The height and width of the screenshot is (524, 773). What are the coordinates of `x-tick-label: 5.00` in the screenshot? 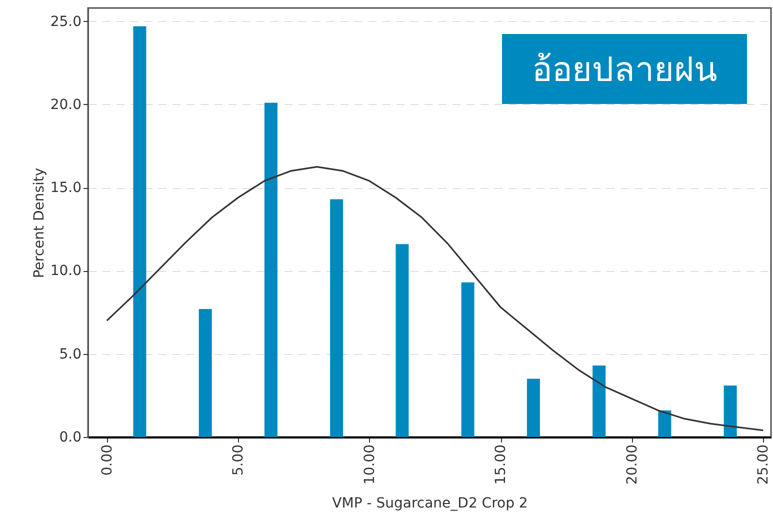 It's located at (238, 460).